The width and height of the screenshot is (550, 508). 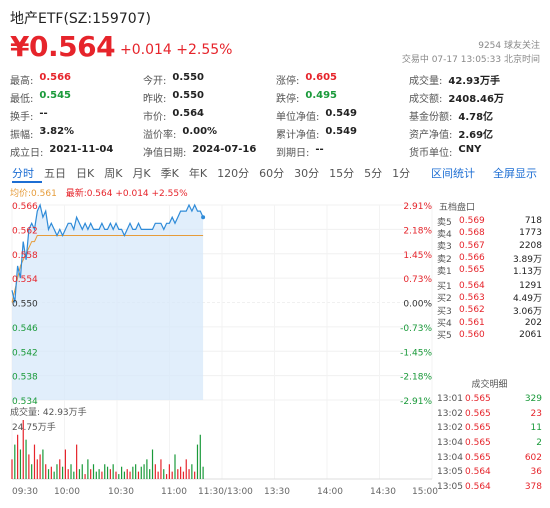 I want to click on order-level-label: 卖2, so click(x=444, y=259).